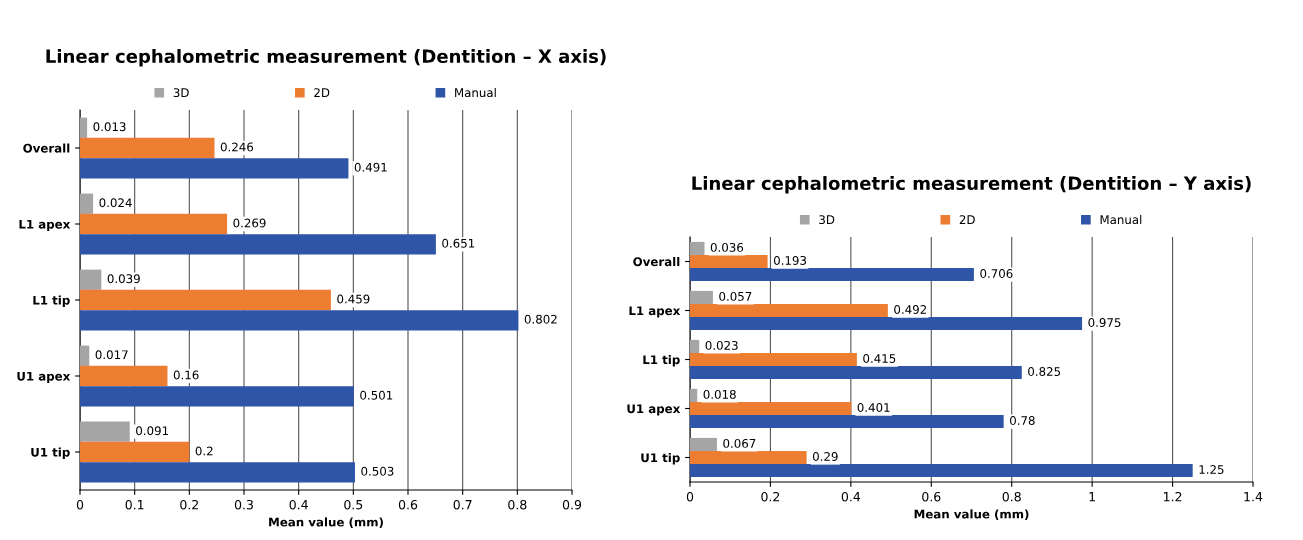  What do you see at coordinates (134, 504) in the screenshot?
I see `x-tick-label: 0.1` at bounding box center [134, 504].